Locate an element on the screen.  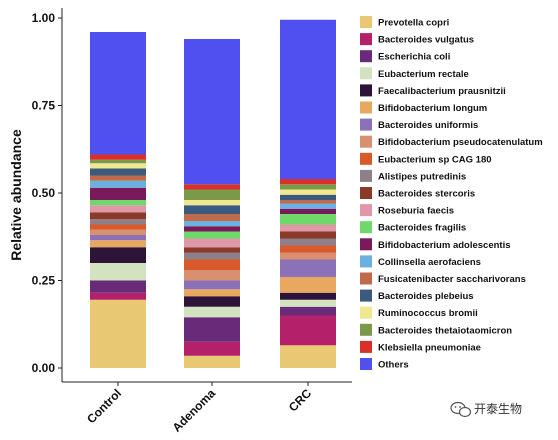
watermark-text: 开泰生物 is located at coordinates (498, 409).